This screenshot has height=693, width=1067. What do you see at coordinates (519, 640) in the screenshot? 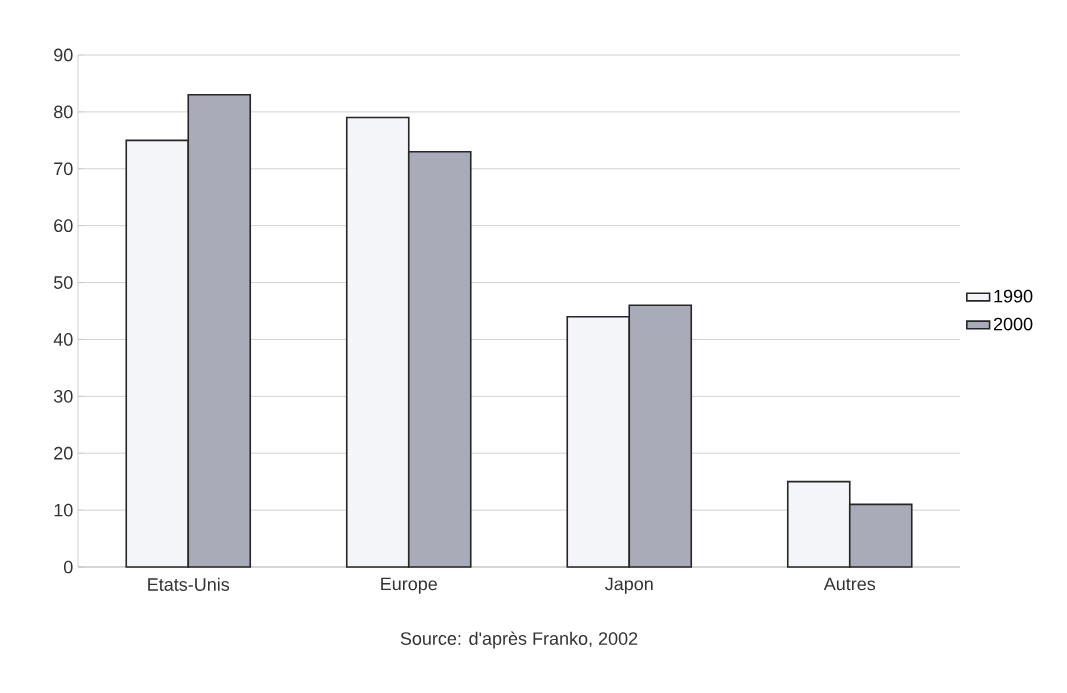
I see `source-note: Source: d'après Franko, 2002` at bounding box center [519, 640].